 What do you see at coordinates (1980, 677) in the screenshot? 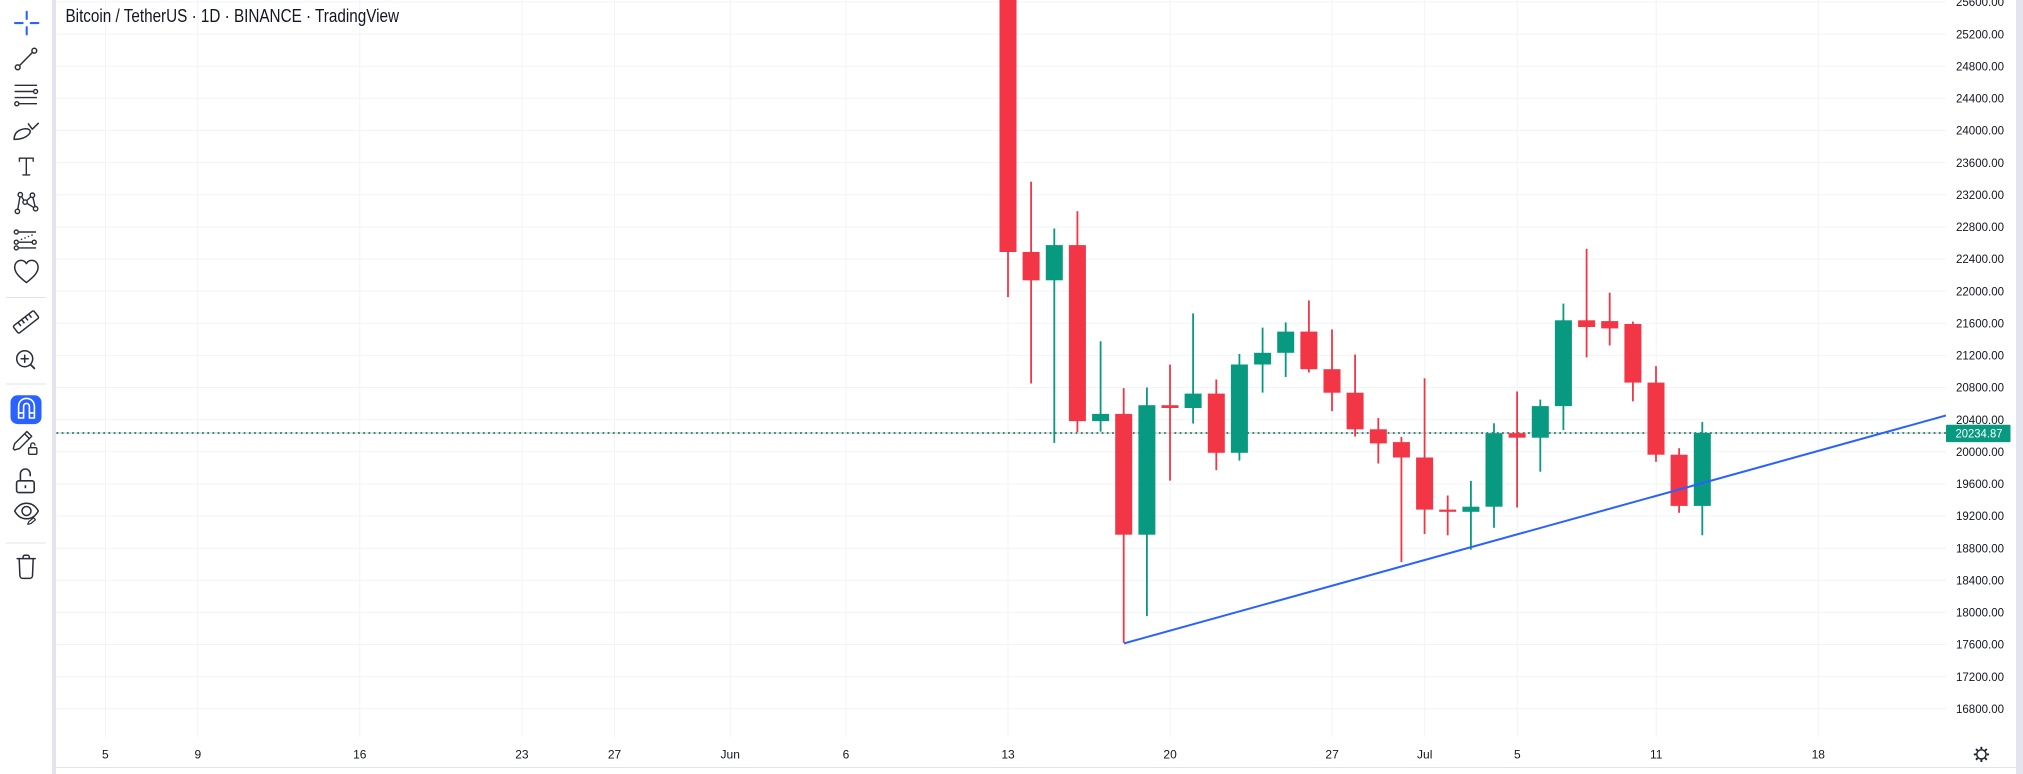
I see `svg-text: 17200.00` at bounding box center [1980, 677].